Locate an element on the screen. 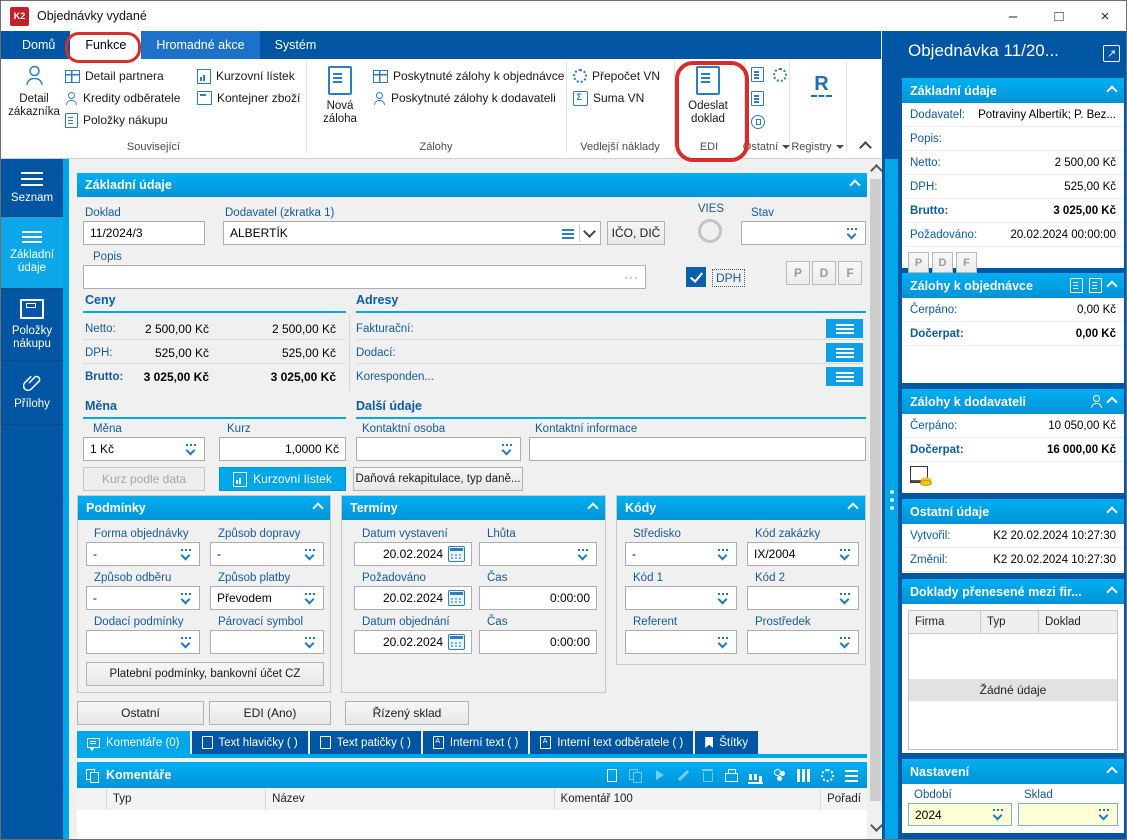 This screenshot has height=840, width=1127. p-button: P is located at coordinates (918, 262).